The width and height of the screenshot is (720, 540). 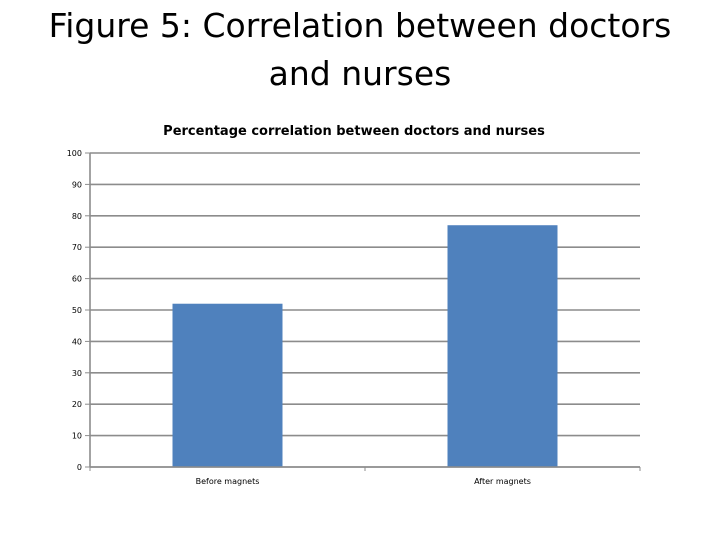 I want to click on x-category-labels: Before magnets After magnets, so click(x=363, y=481).